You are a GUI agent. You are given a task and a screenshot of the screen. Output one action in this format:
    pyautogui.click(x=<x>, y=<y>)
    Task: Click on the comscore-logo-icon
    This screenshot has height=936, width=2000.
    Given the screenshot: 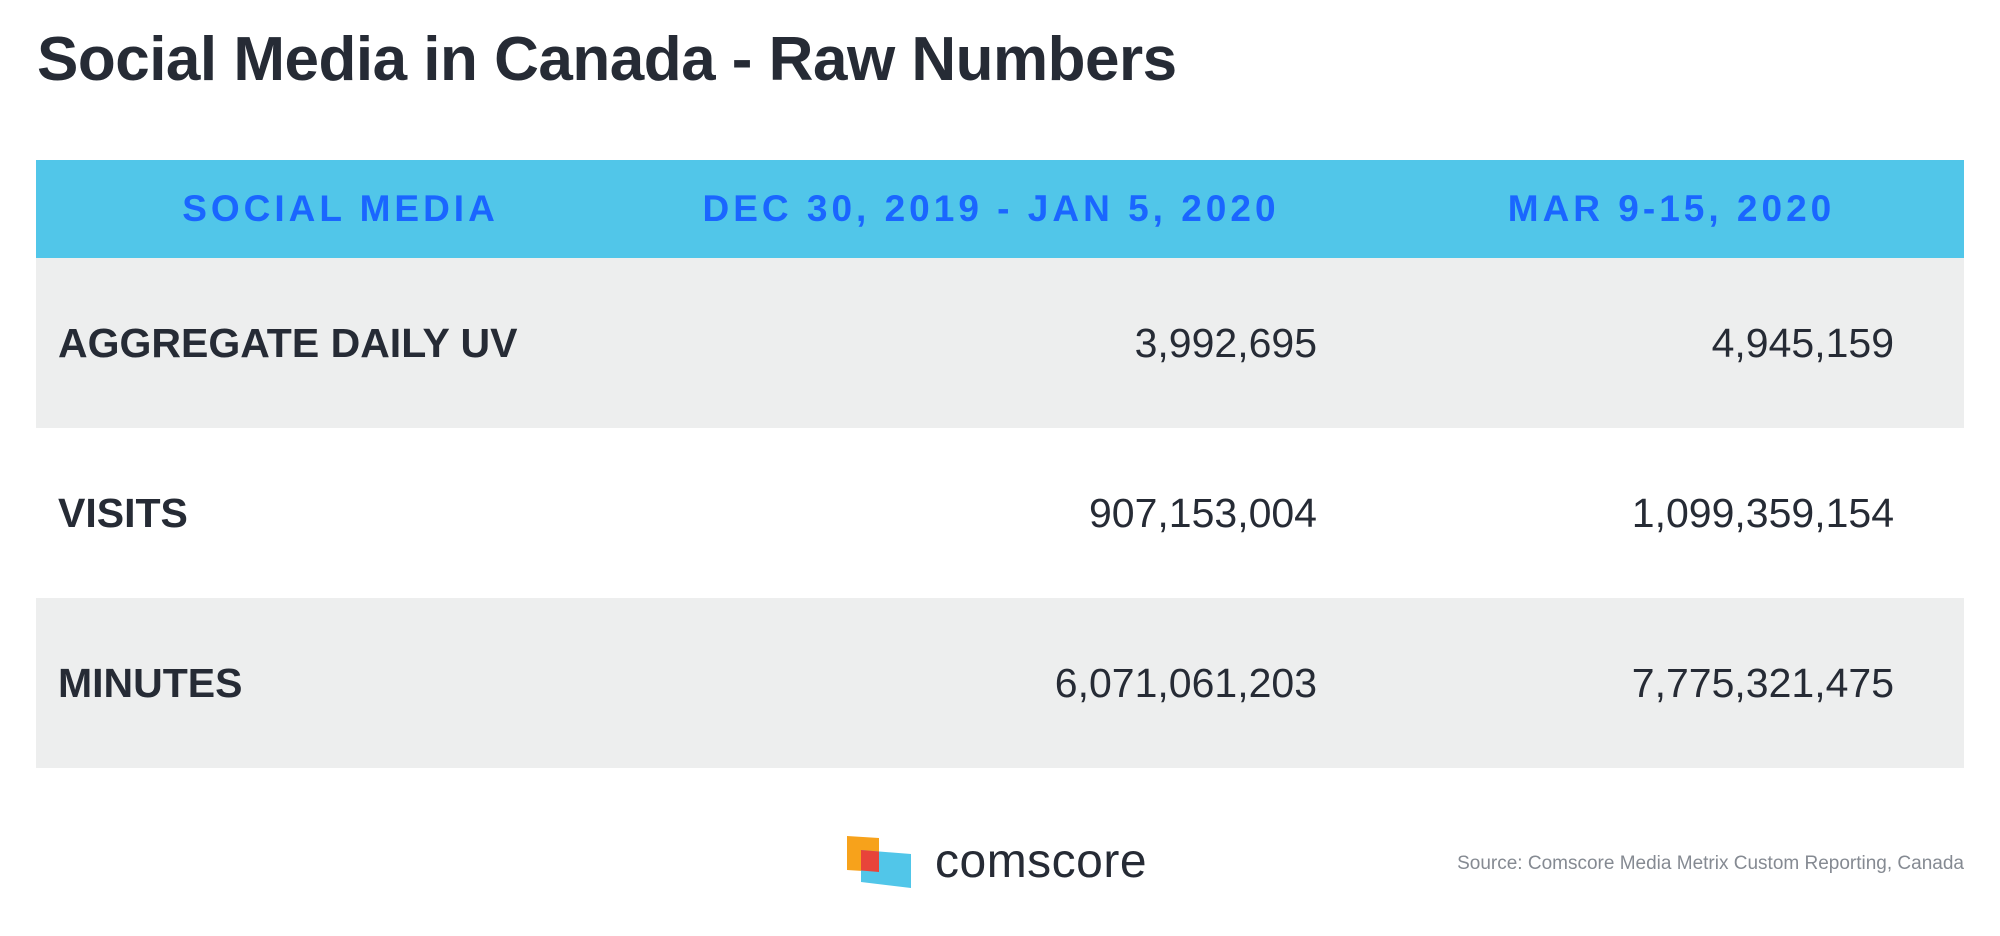 What is the action you would take?
    pyautogui.click(x=879, y=862)
    